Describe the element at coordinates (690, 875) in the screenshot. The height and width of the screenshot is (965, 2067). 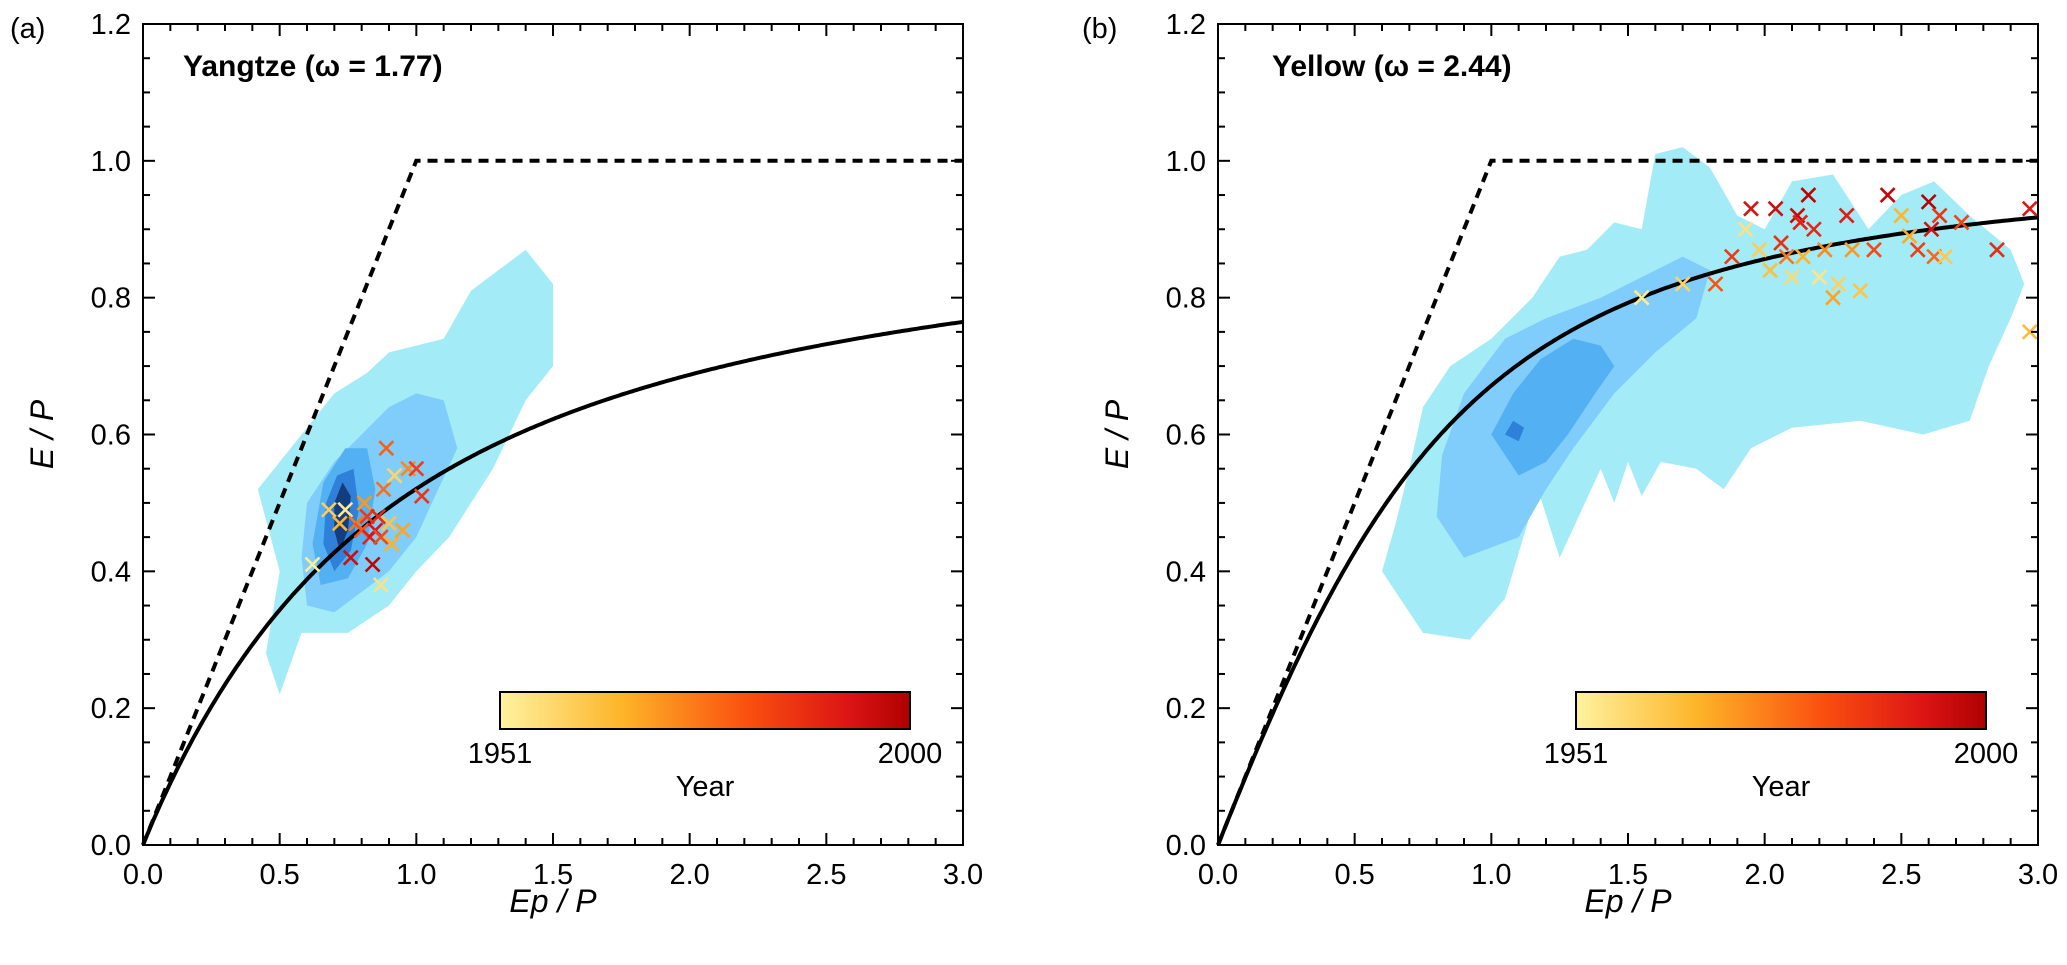
I see `x-tick-label: 2.0` at that location.